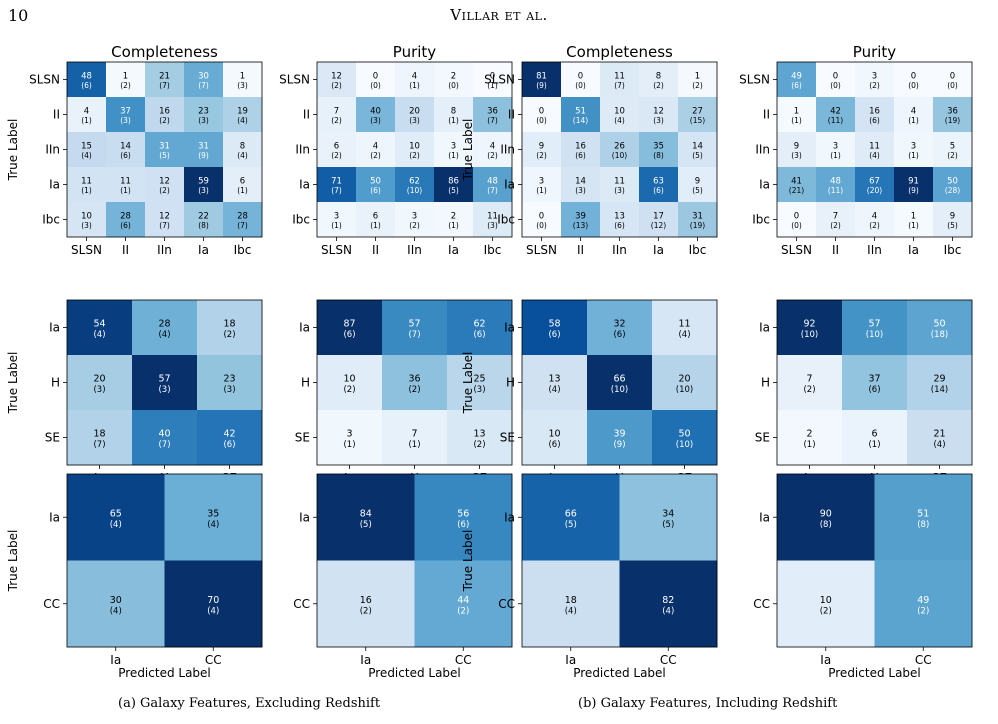 The width and height of the screenshot is (998, 724). I want to click on cell-error: (7), so click(619, 85).